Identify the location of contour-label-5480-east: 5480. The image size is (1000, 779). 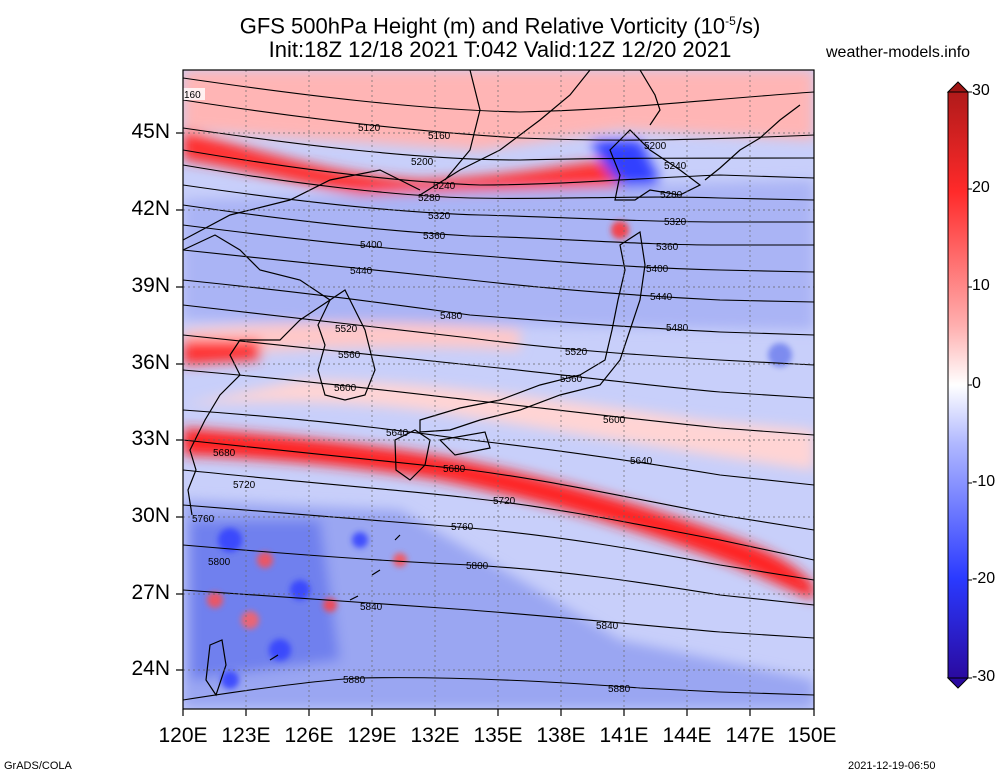
(677, 328).